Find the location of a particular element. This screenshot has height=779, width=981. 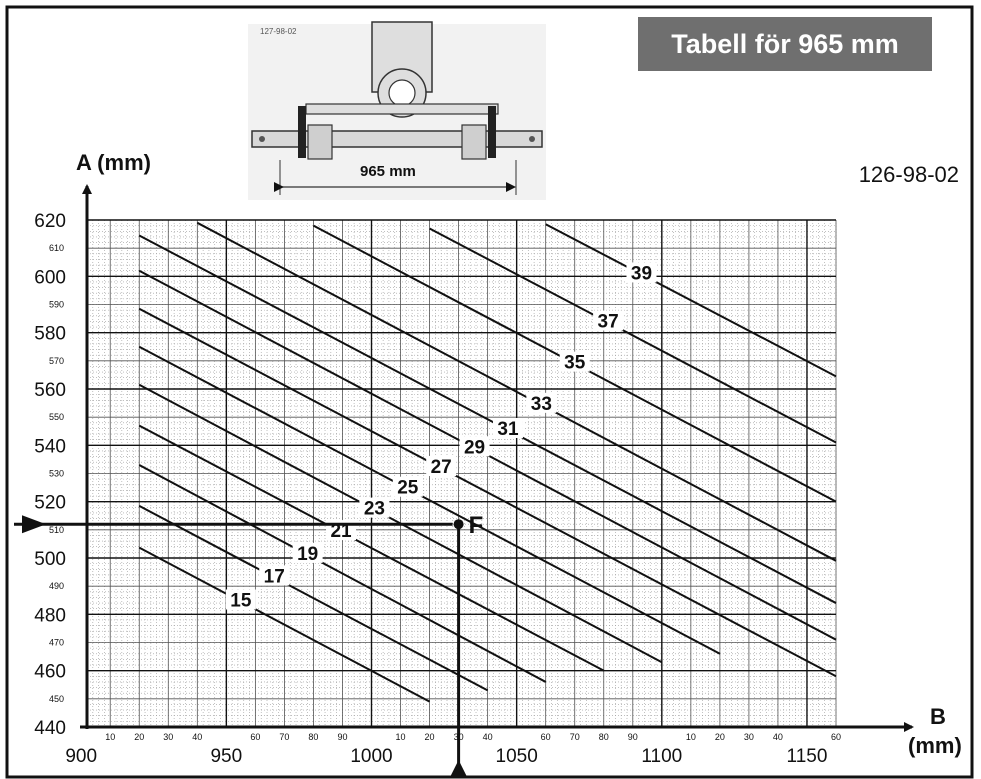

document-code: 126-98-02 is located at coordinates (908, 174).